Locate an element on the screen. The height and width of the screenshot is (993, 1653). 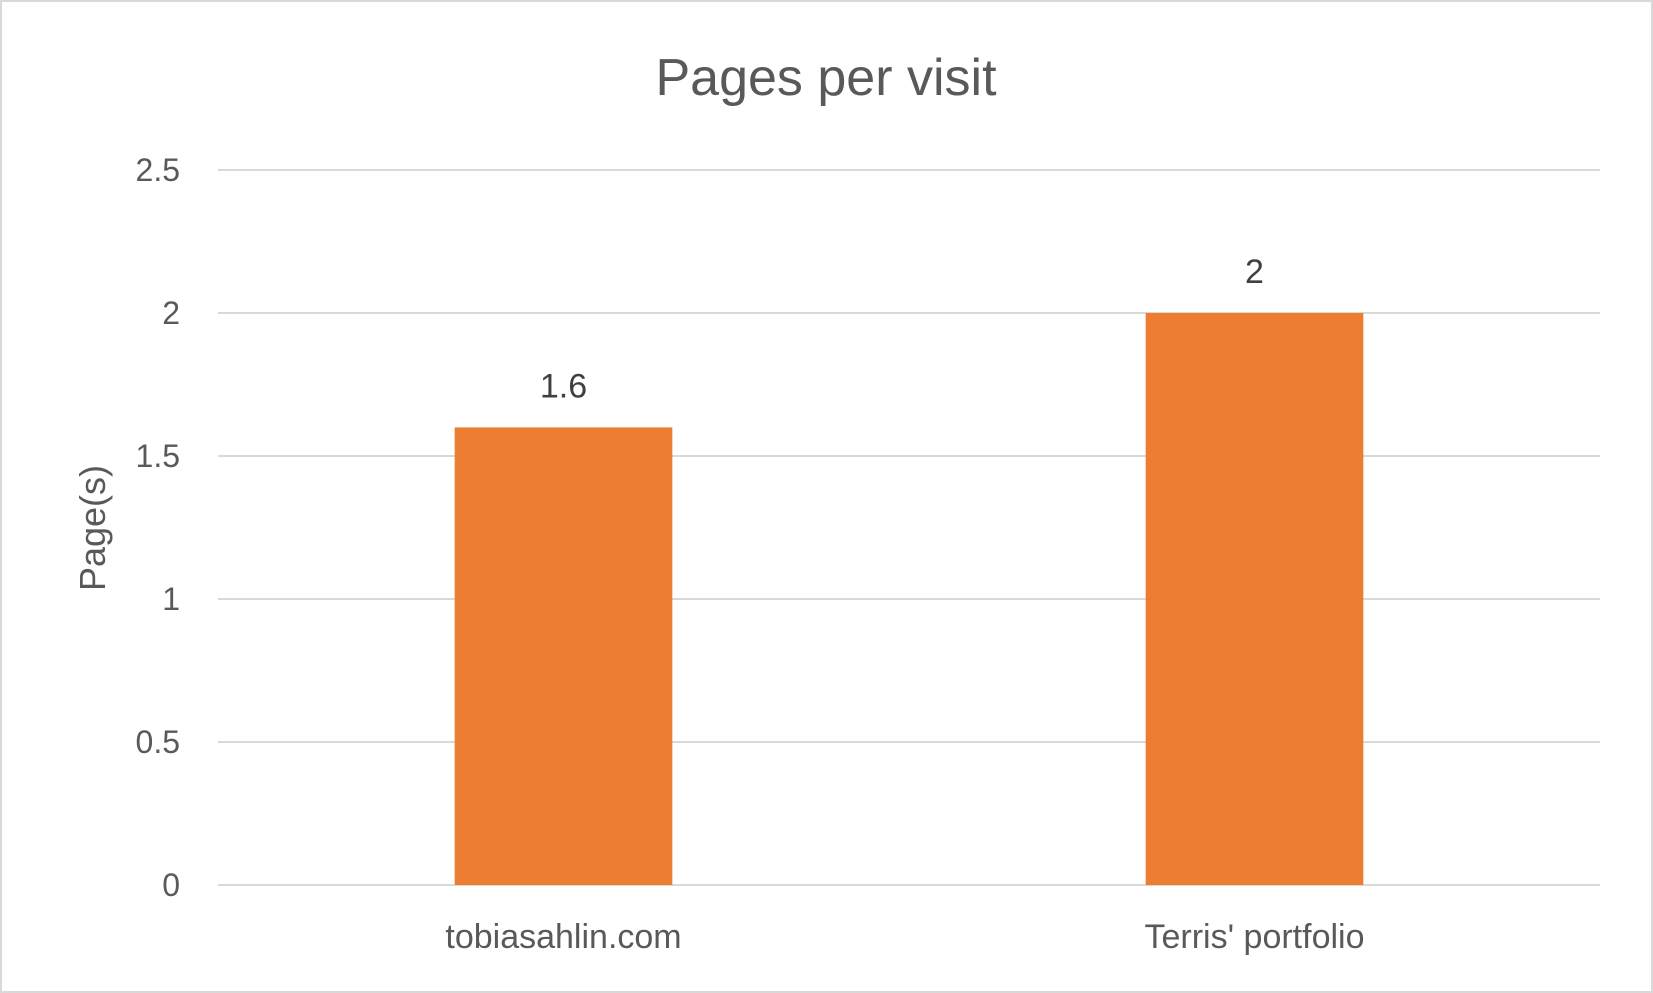
y-tick-label: 0.5 is located at coordinates (158, 742).